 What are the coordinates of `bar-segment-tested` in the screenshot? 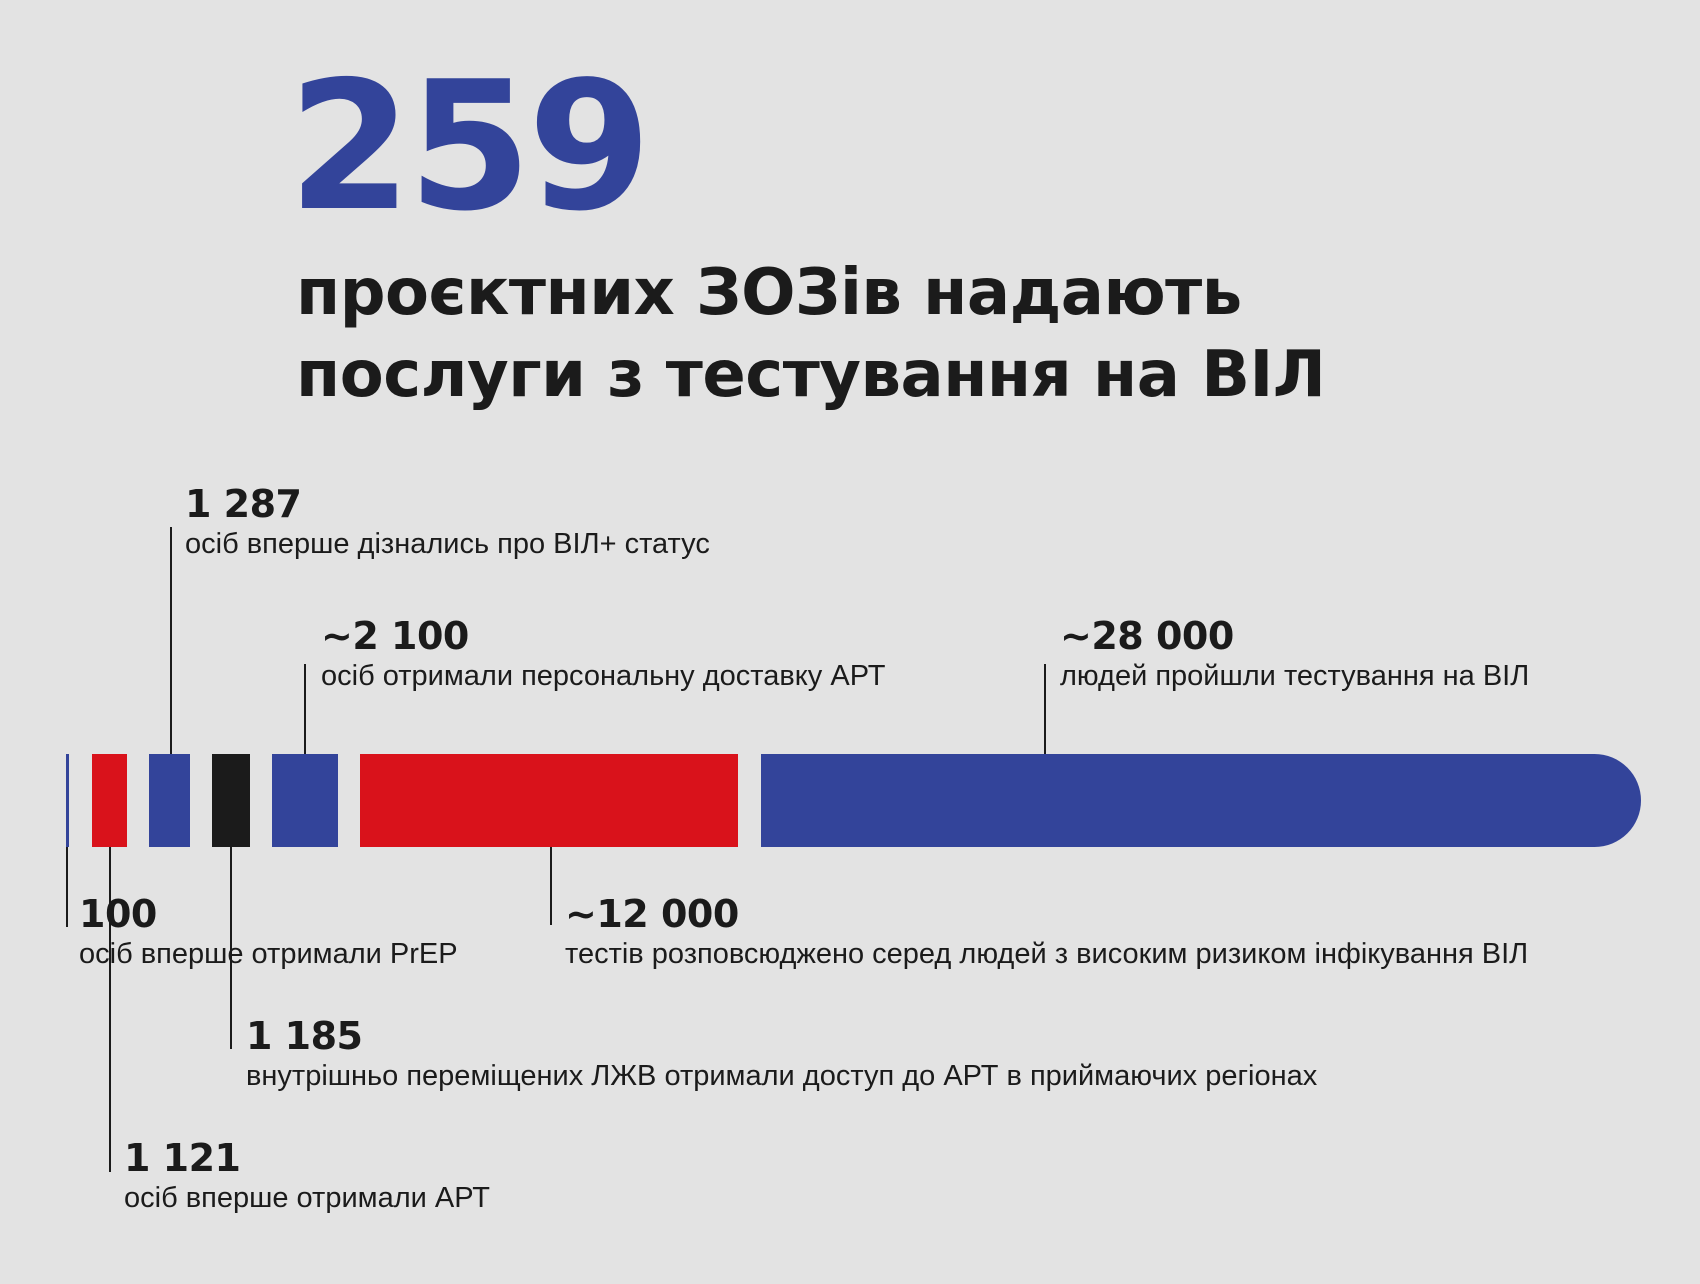 It's located at (1201, 800).